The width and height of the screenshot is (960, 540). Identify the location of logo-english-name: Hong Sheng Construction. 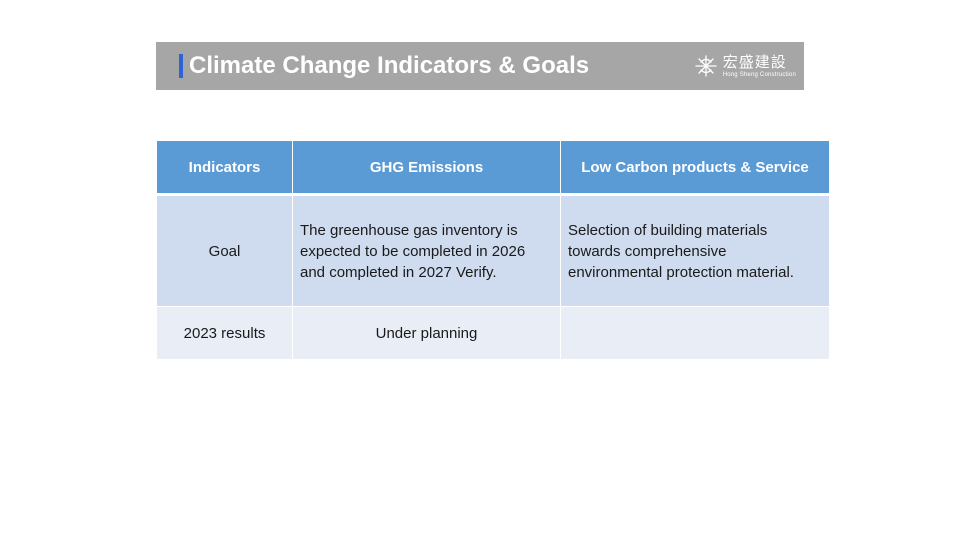
(759, 74).